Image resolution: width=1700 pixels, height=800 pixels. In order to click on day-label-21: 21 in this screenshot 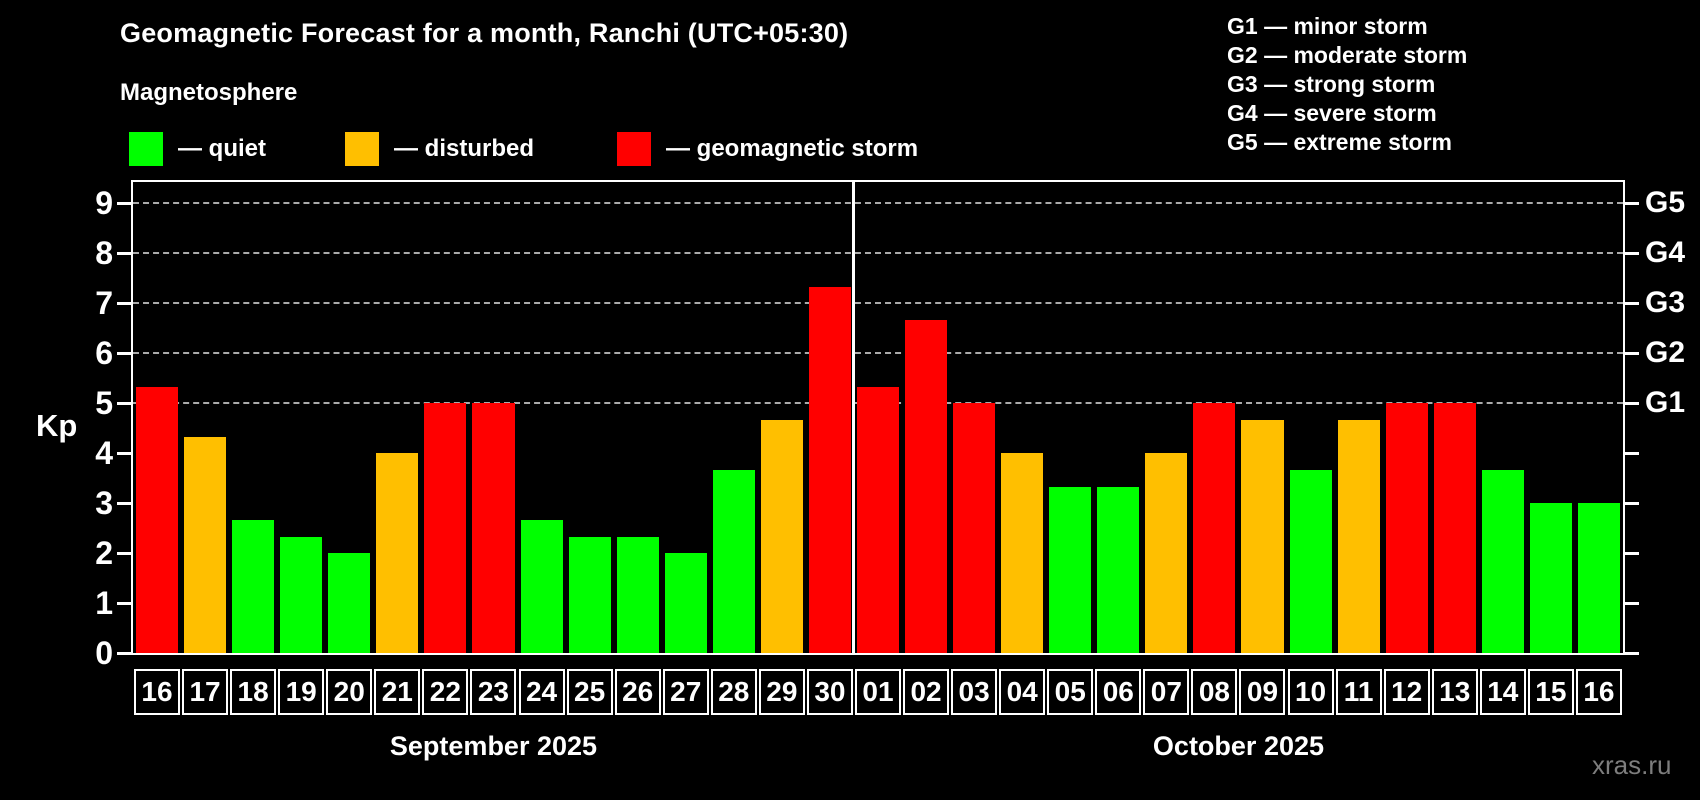, I will do `click(397, 692)`.